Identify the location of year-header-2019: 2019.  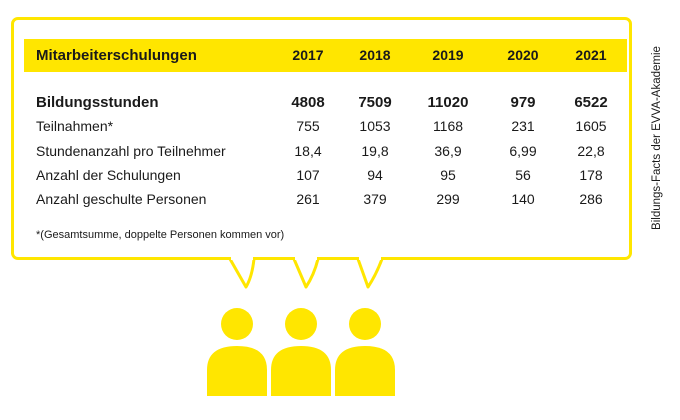
(448, 55).